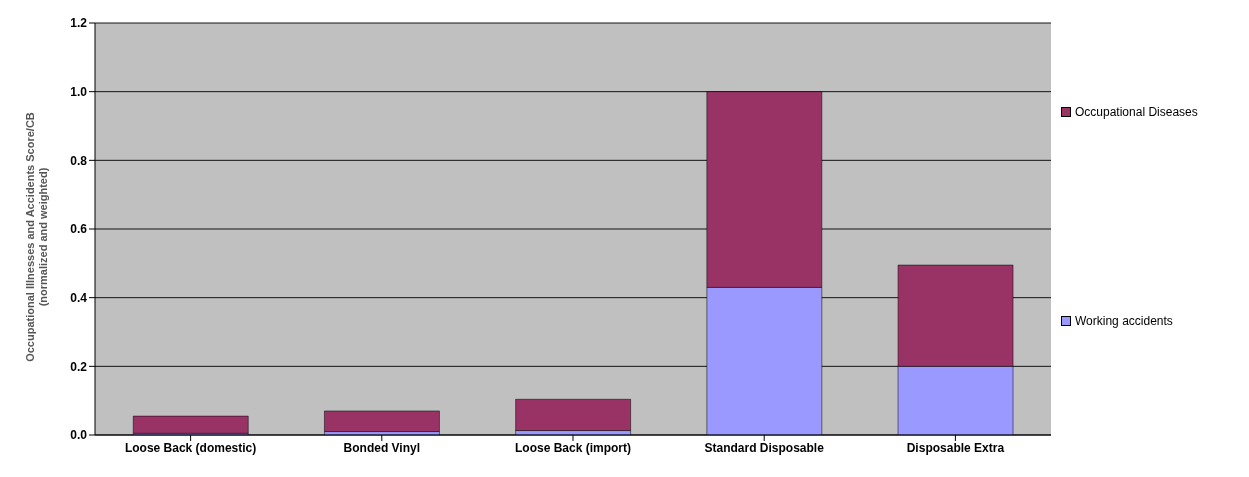 The height and width of the screenshot is (477, 1249). Describe the element at coordinates (79, 366) in the screenshot. I see `y-tick-label: 0.2` at that location.